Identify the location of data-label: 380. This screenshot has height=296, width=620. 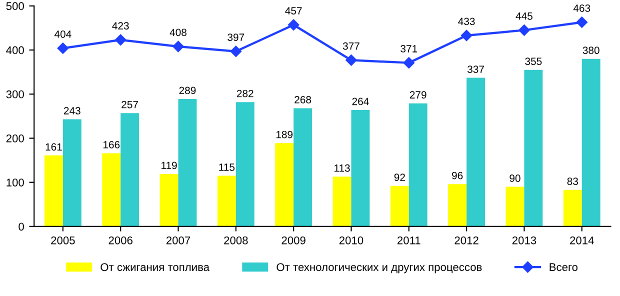
(591, 50).